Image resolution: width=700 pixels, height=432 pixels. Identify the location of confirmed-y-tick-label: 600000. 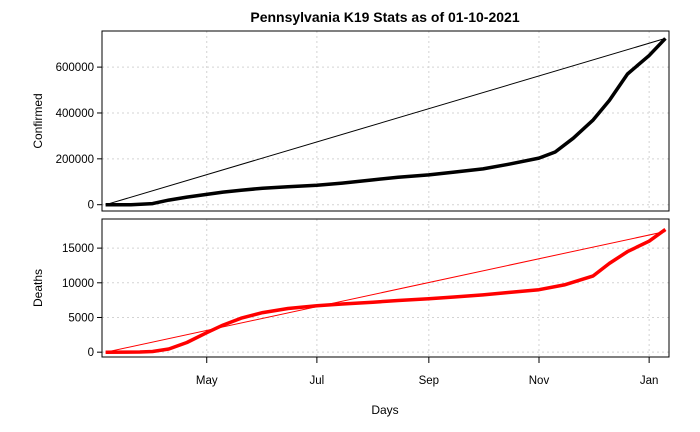
(75, 68).